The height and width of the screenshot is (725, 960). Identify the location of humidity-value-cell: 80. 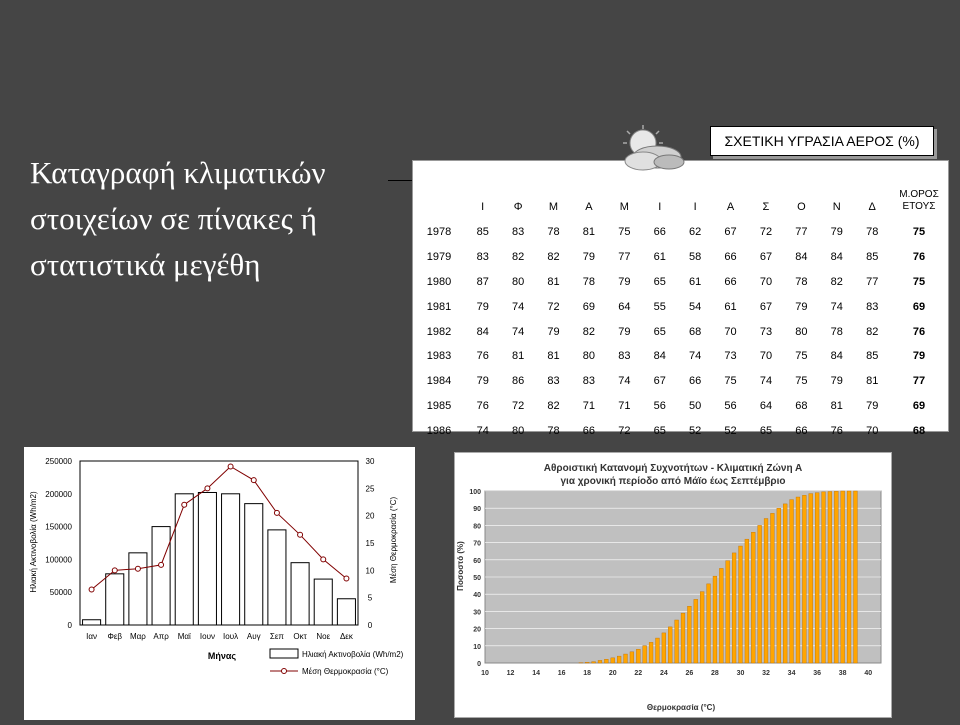
(517, 430).